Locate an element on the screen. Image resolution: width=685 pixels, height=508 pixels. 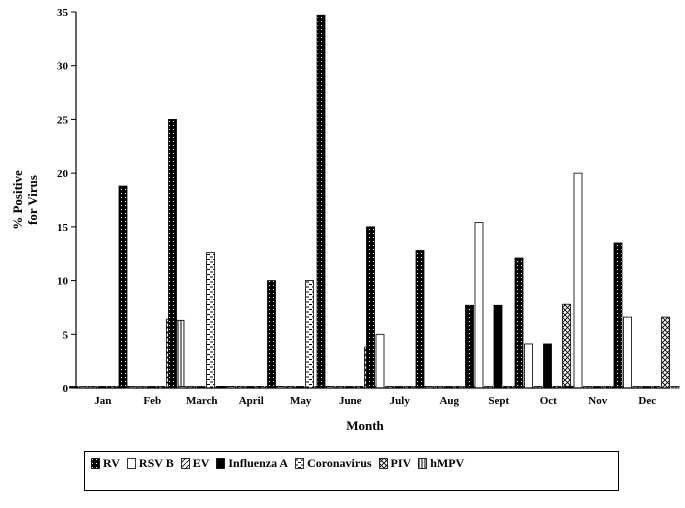
bar-hmpv-feb is located at coordinates (180, 354).